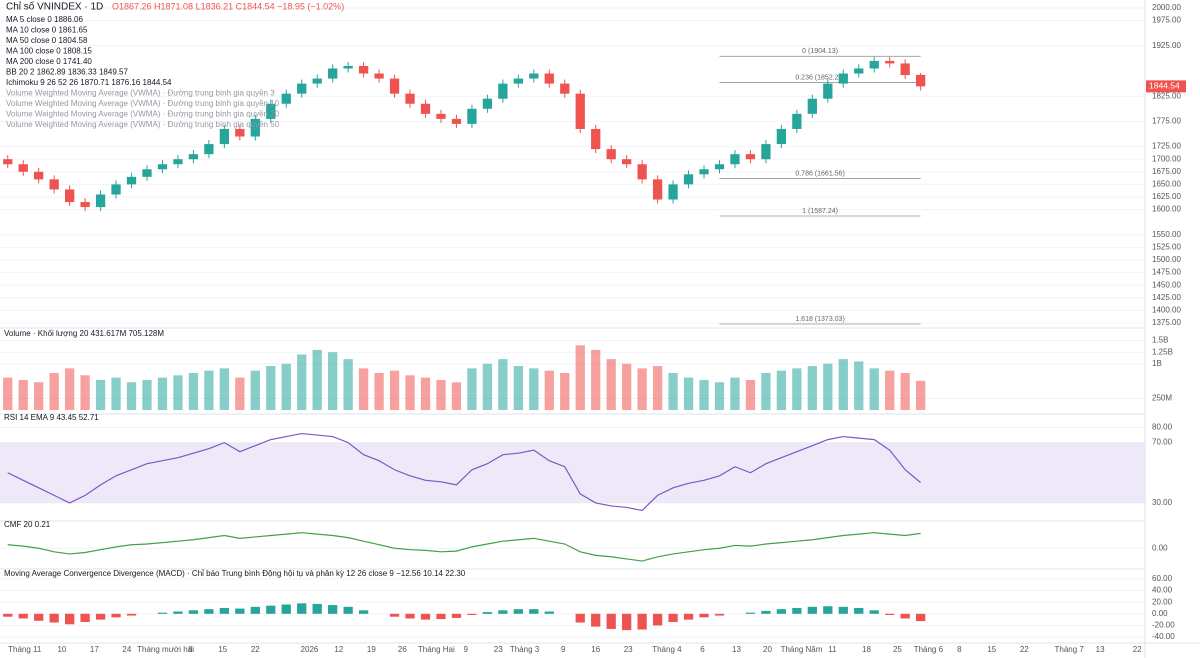  Describe the element at coordinates (959, 649) in the screenshot. I see `time-tick-label: 8` at that location.